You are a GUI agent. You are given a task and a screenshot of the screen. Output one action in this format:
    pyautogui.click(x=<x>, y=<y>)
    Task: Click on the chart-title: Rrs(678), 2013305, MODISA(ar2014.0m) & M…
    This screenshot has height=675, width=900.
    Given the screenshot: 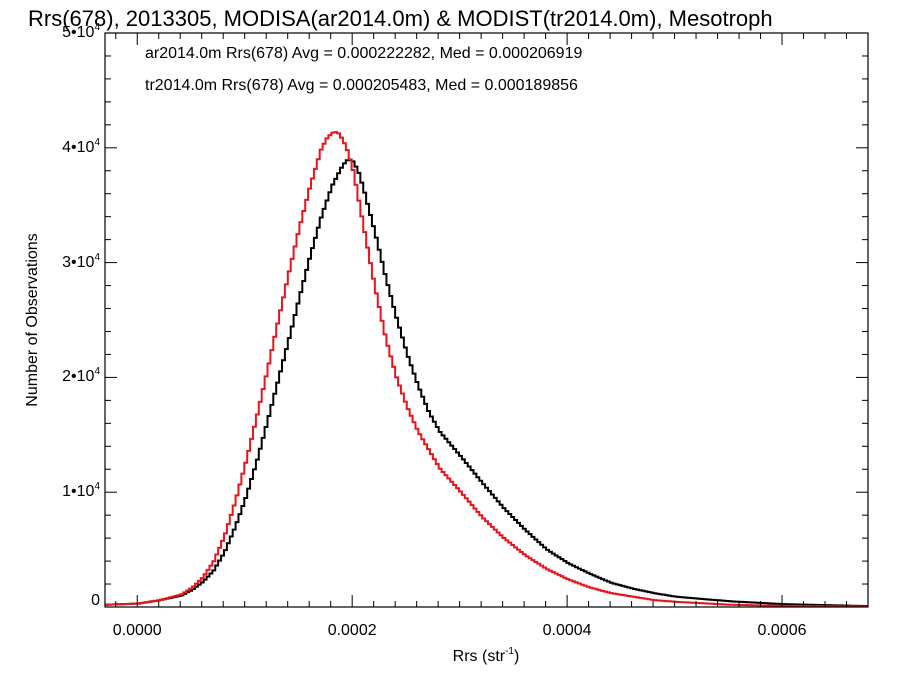 What is the action you would take?
    pyautogui.click(x=400, y=18)
    